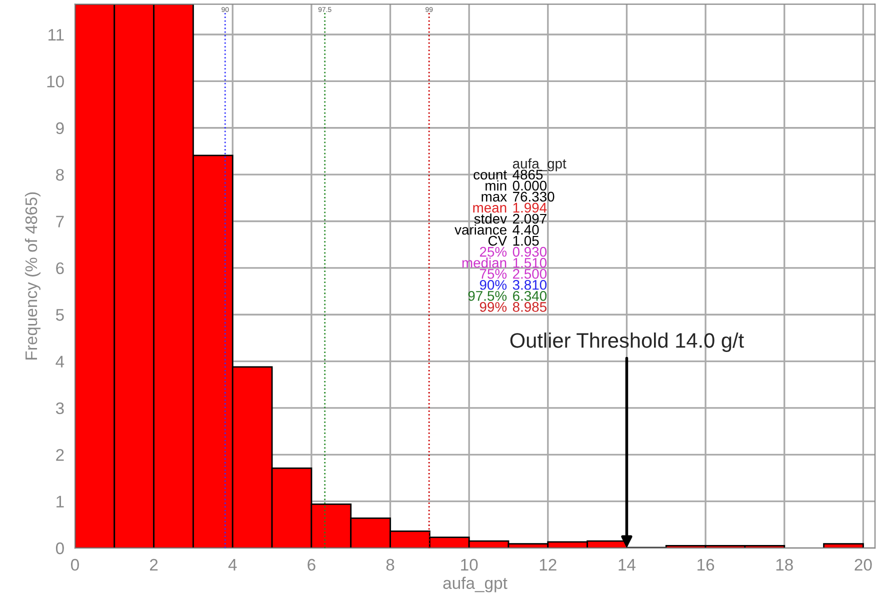 The width and height of the screenshot is (878, 596). What do you see at coordinates (533, 197) in the screenshot?
I see `annotation: 76.330` at bounding box center [533, 197].